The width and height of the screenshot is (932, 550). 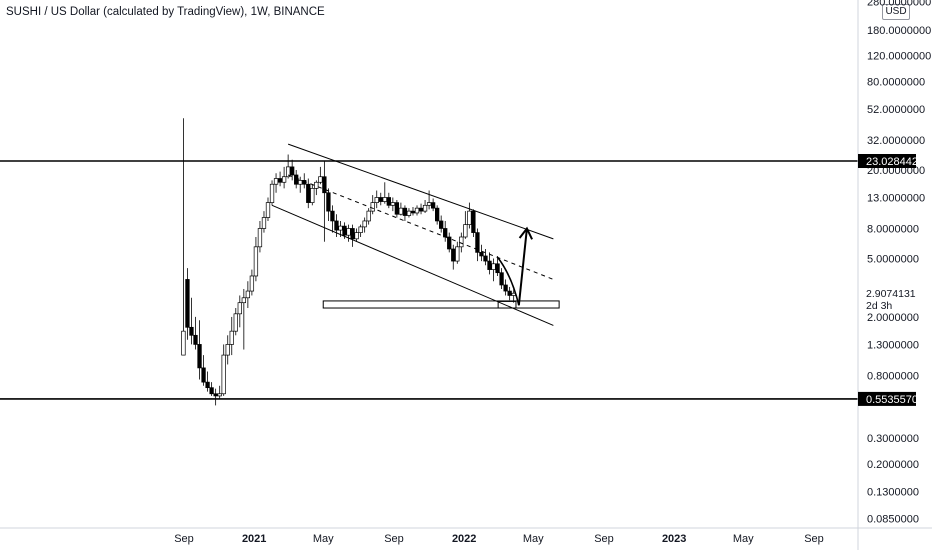 What do you see at coordinates (441, 304) in the screenshot?
I see `support-zone-box` at bounding box center [441, 304].